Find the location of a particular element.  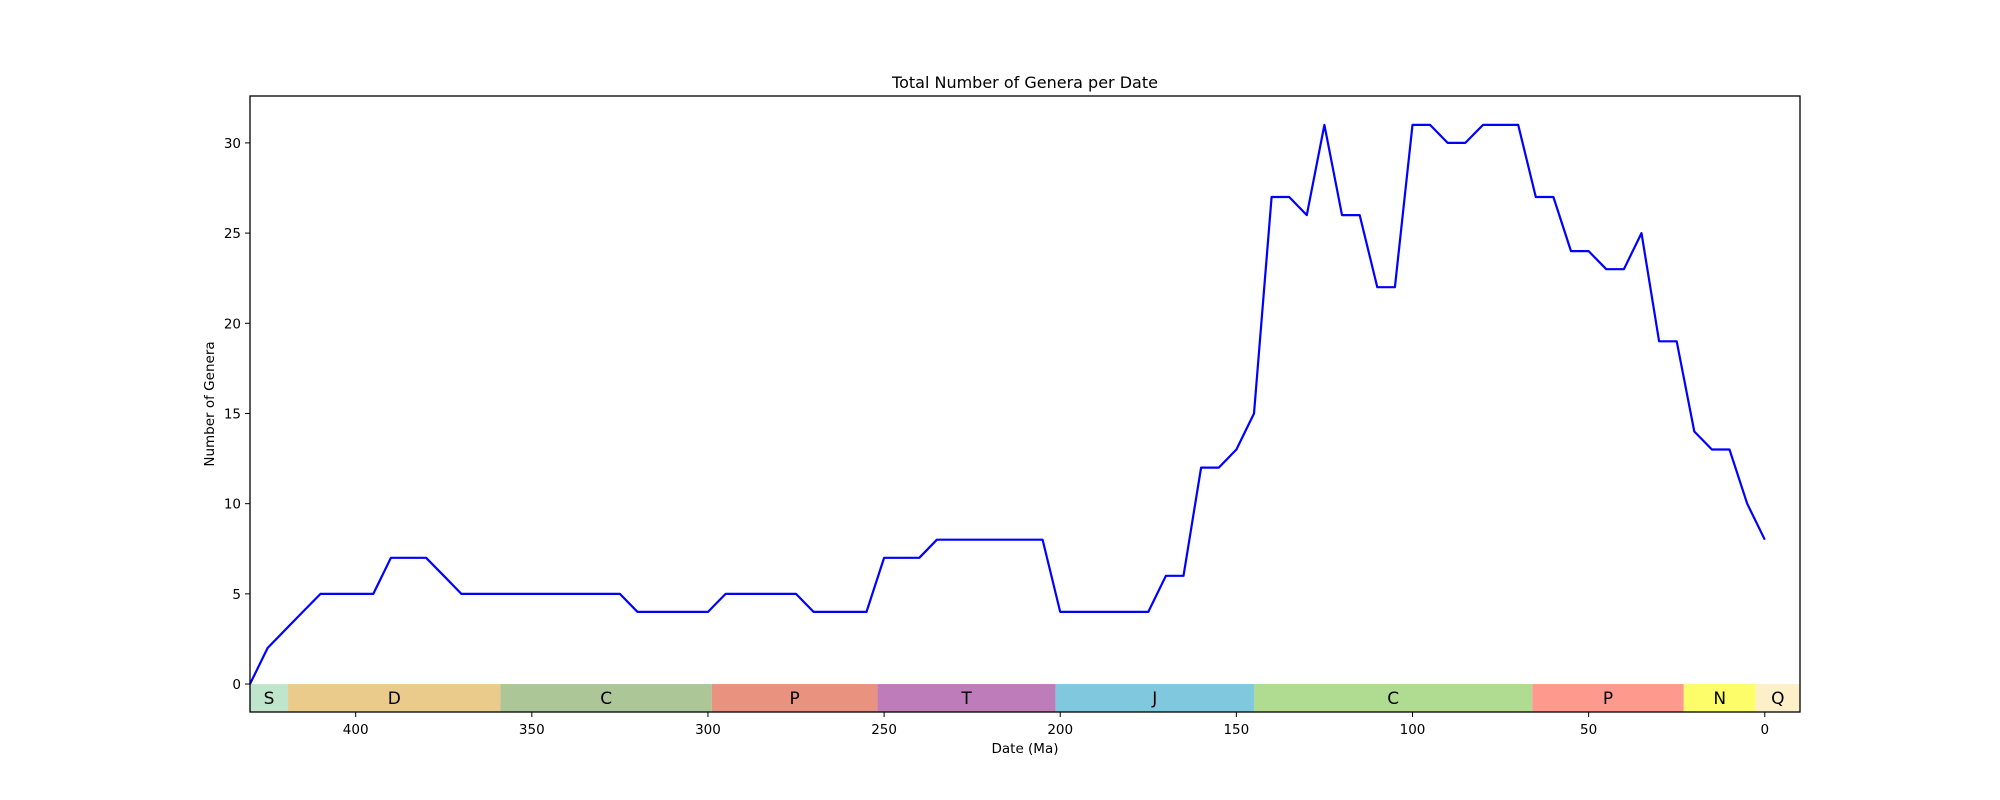

period-label: J is located at coordinates (1154, 699).